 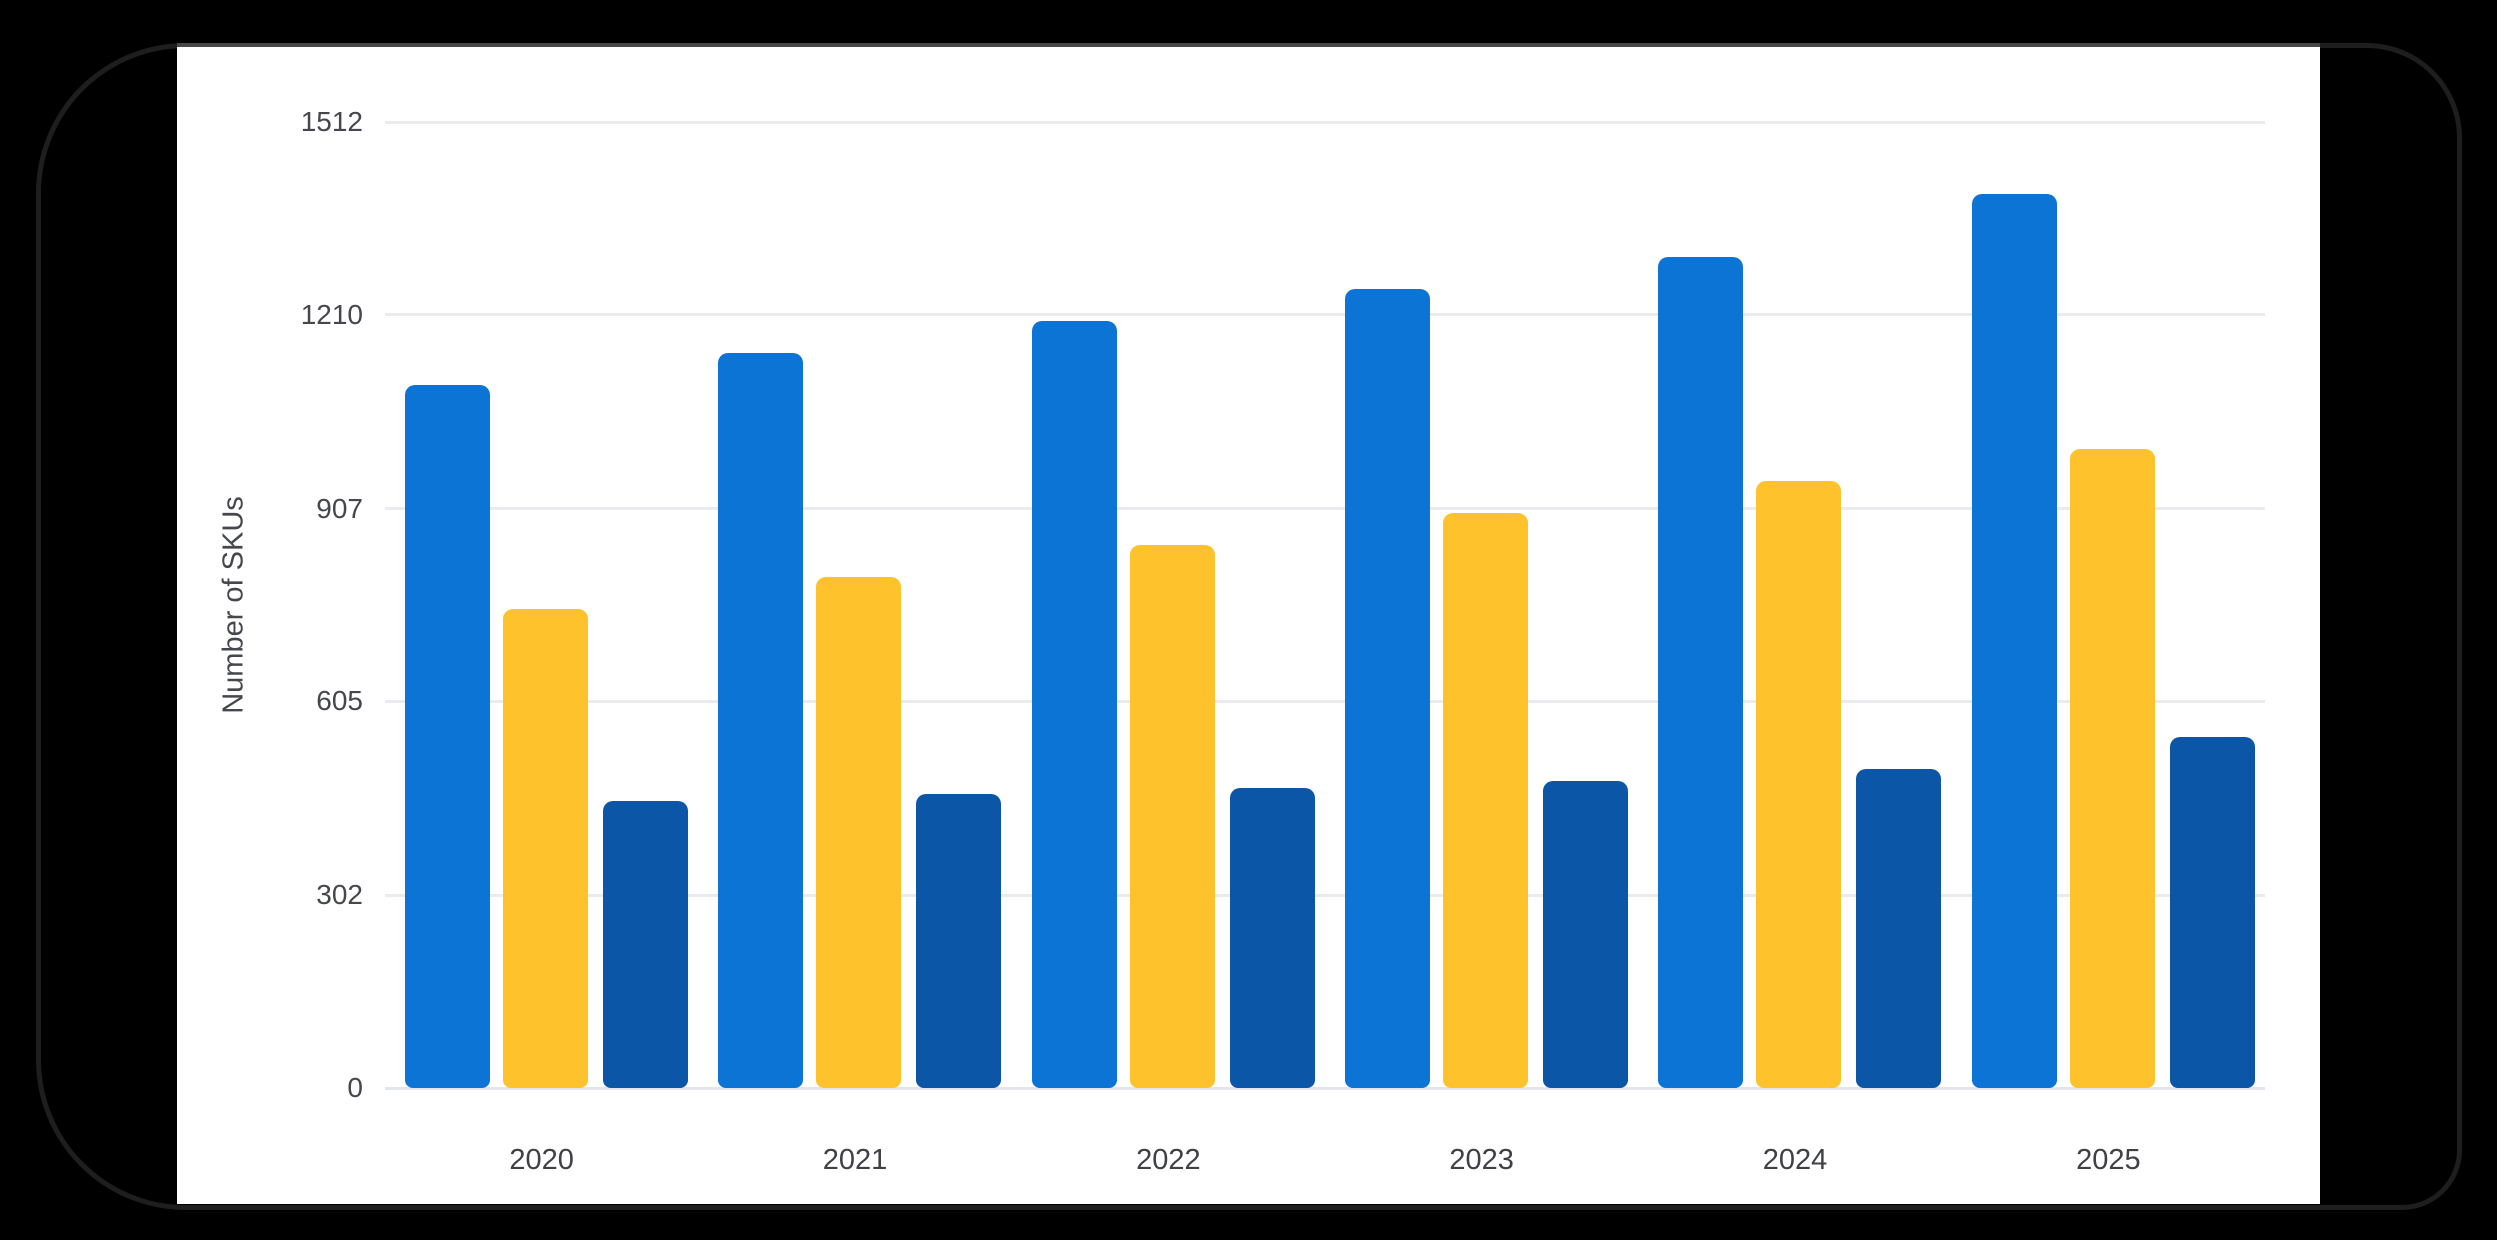 What do you see at coordinates (447, 736) in the screenshot?
I see `bar-2020-blue` at bounding box center [447, 736].